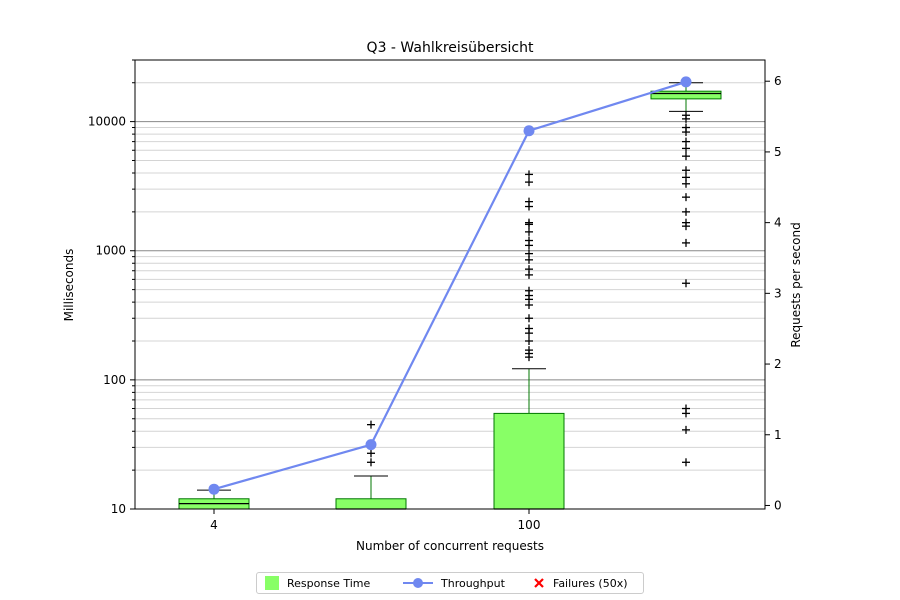 The height and width of the screenshot is (600, 900). Describe the element at coordinates (778, 81) in the screenshot. I see `y-right-tick-label: 6` at that location.